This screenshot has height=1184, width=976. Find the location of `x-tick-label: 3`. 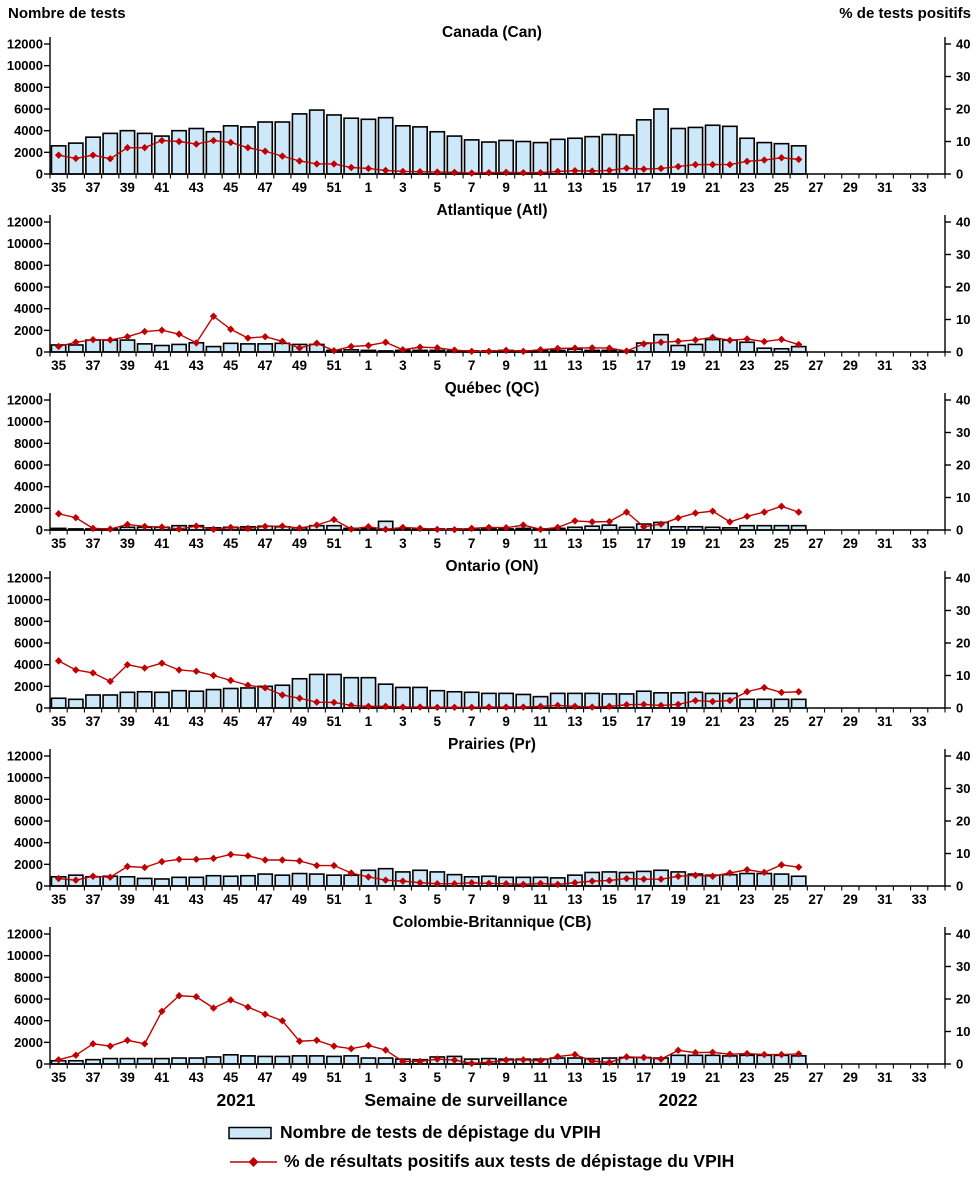

x-tick-label: 3 is located at coordinates (403, 187).